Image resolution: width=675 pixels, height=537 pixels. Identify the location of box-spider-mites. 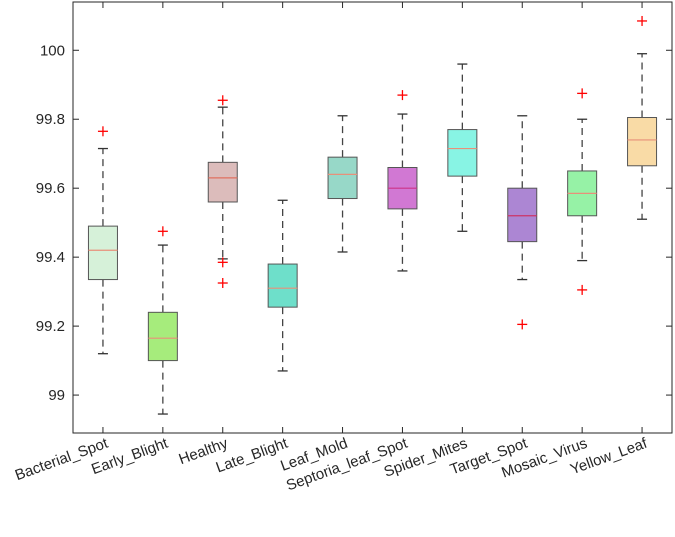
(462, 147).